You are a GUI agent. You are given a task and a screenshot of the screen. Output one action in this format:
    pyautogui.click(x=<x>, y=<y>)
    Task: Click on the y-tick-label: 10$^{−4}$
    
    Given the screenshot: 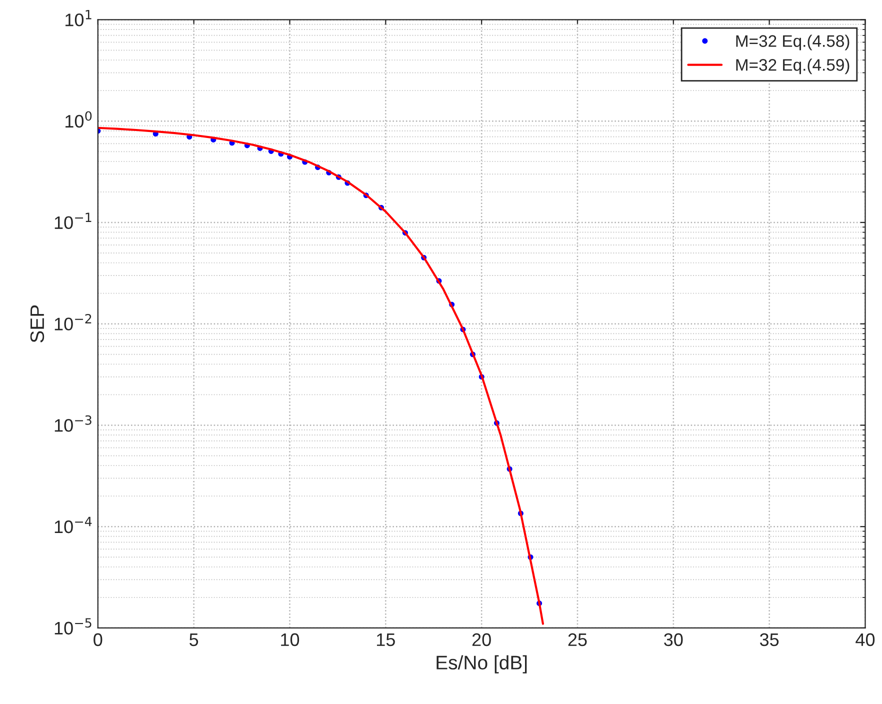 What is the action you would take?
    pyautogui.click(x=73, y=525)
    